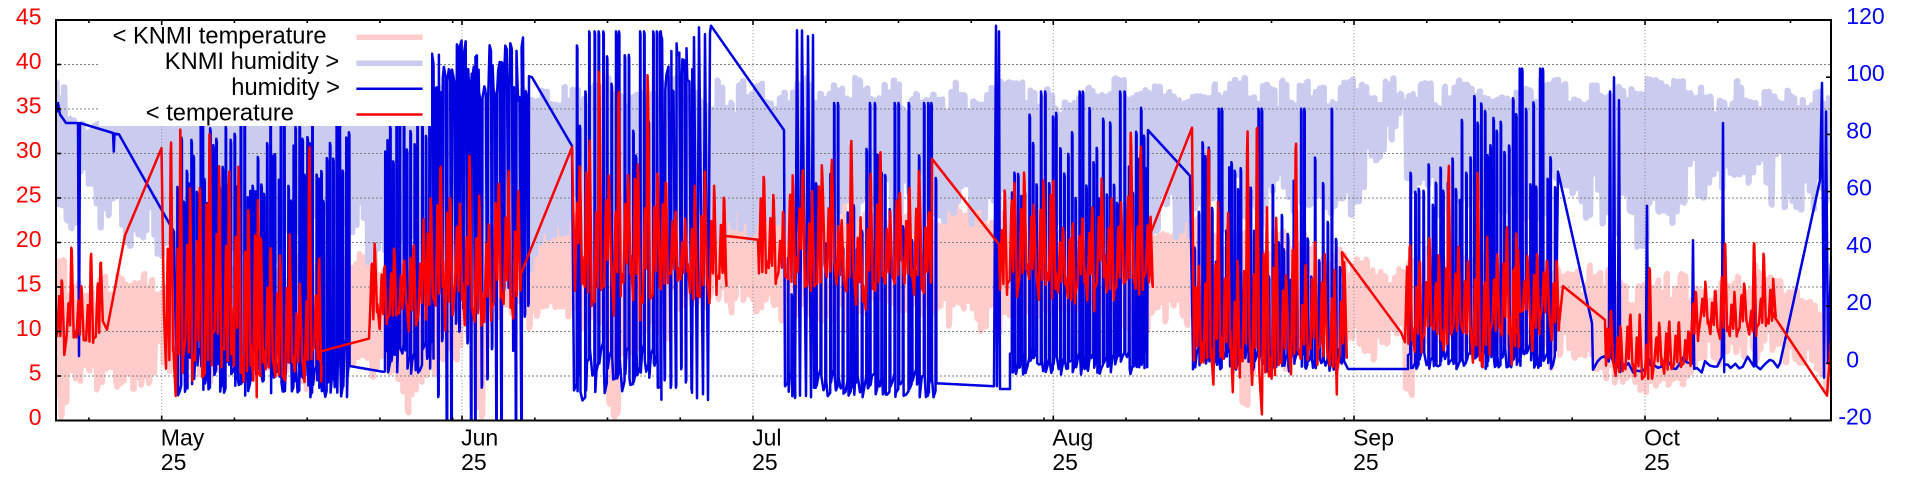  I want to click on svg-text: Aug, so click(1072, 437).